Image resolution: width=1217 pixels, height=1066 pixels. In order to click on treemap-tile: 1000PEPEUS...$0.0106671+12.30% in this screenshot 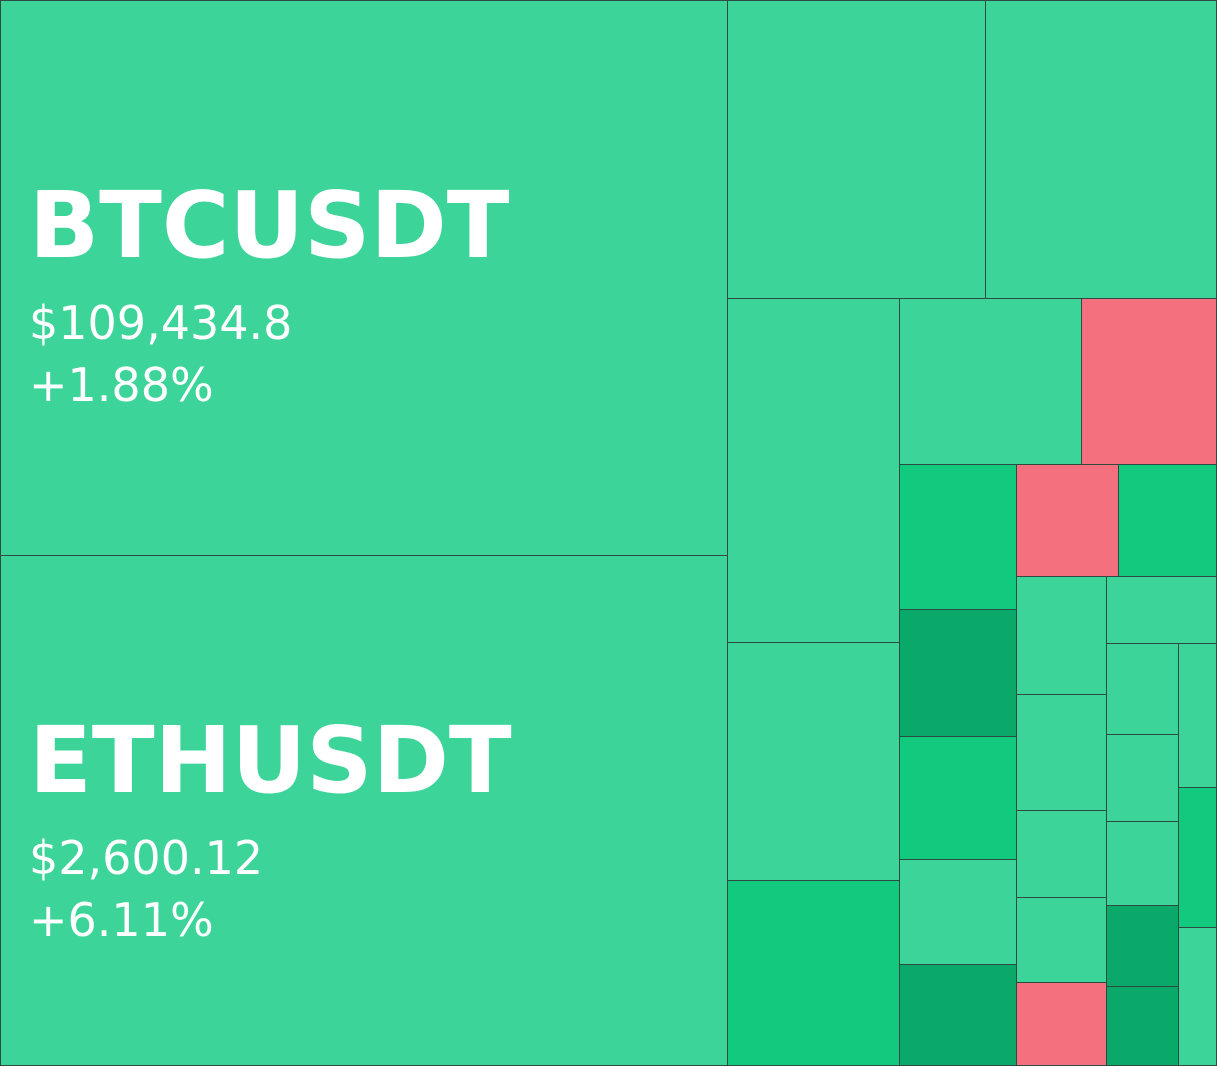, I will do `click(813, 973)`.